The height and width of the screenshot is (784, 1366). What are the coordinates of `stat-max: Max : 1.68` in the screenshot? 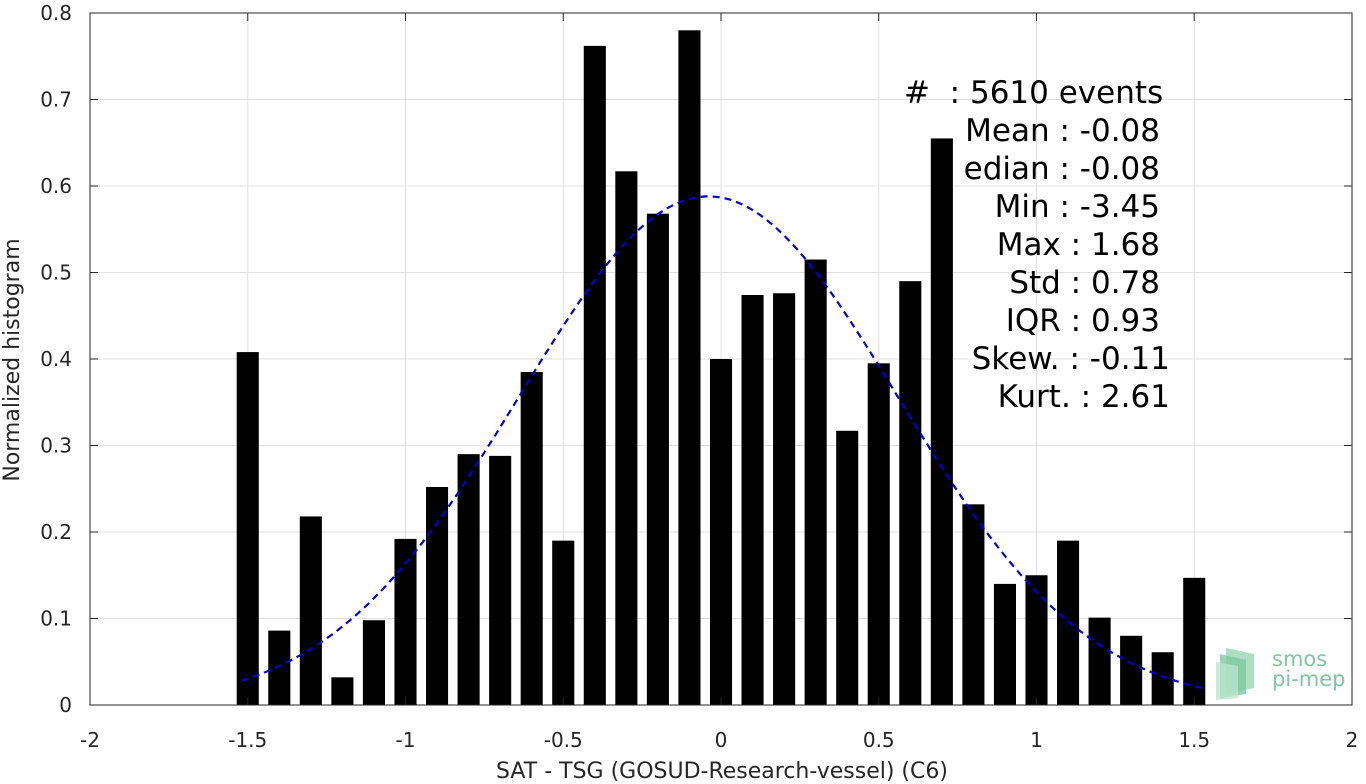 It's located at (1078, 245).